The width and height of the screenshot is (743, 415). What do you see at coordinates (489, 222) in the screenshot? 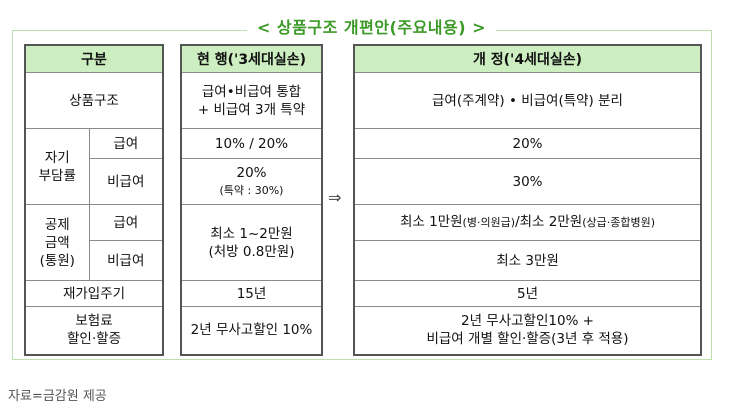
I see `revised-deduction-a-note: (병·의원급)` at bounding box center [489, 222].